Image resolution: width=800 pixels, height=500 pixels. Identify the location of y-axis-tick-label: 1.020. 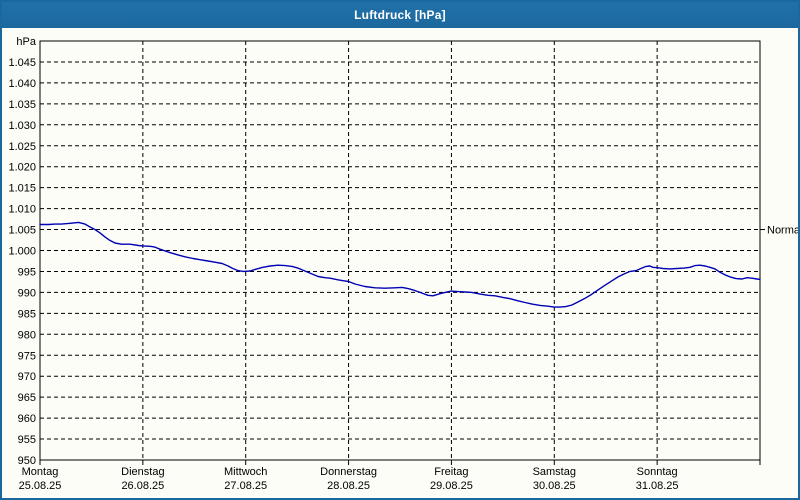
(22, 168).